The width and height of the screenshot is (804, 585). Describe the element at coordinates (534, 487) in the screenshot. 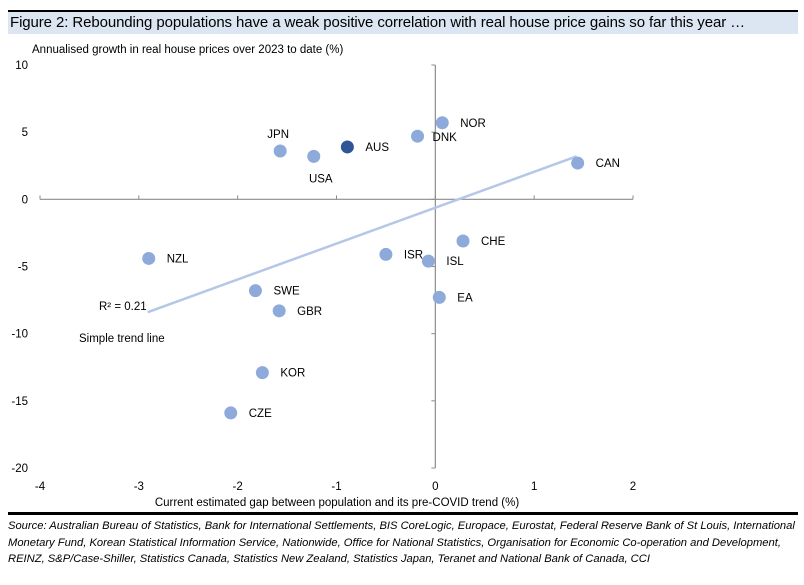

I see `x-tick-label: 1` at that location.